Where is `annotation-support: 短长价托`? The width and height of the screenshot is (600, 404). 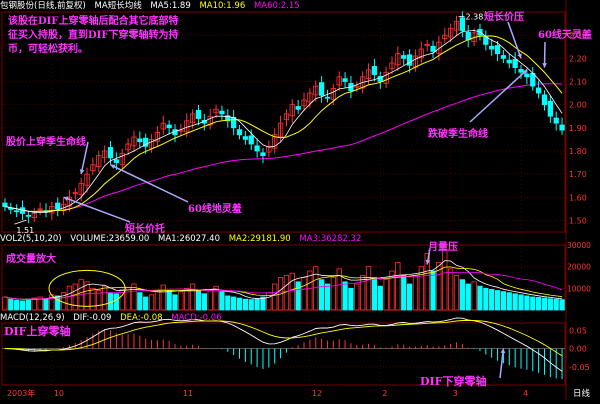
annotation-support: 短长价托 is located at coordinates (145, 229).